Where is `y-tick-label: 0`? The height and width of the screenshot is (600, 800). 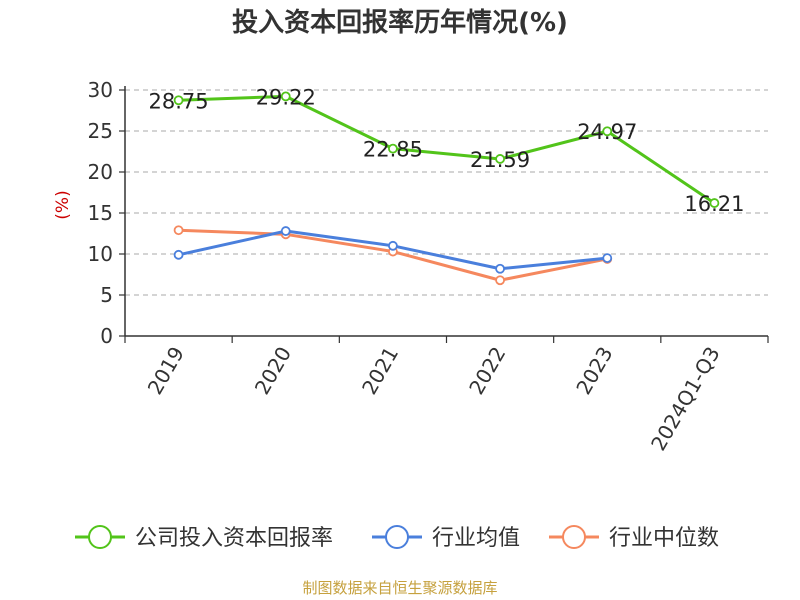 y-tick-label: 0 is located at coordinates (106, 336).